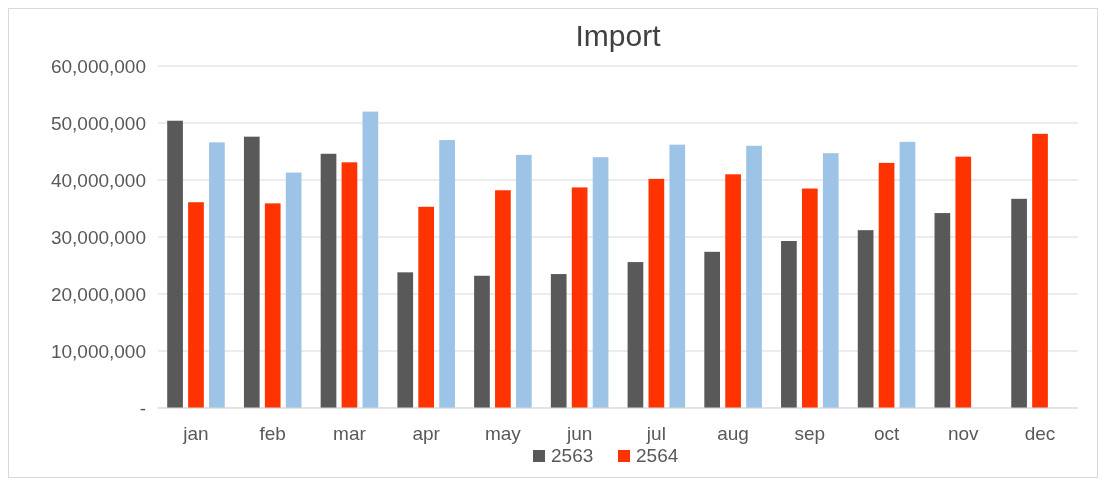  Describe the element at coordinates (503, 433) in the screenshot. I see `x-tick-label: may` at that location.